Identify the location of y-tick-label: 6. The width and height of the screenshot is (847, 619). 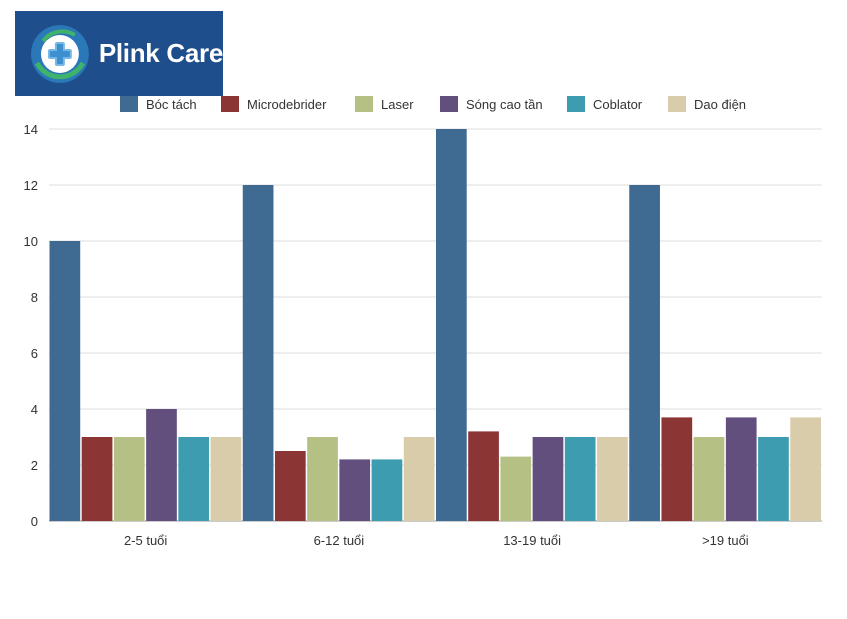
(34, 353).